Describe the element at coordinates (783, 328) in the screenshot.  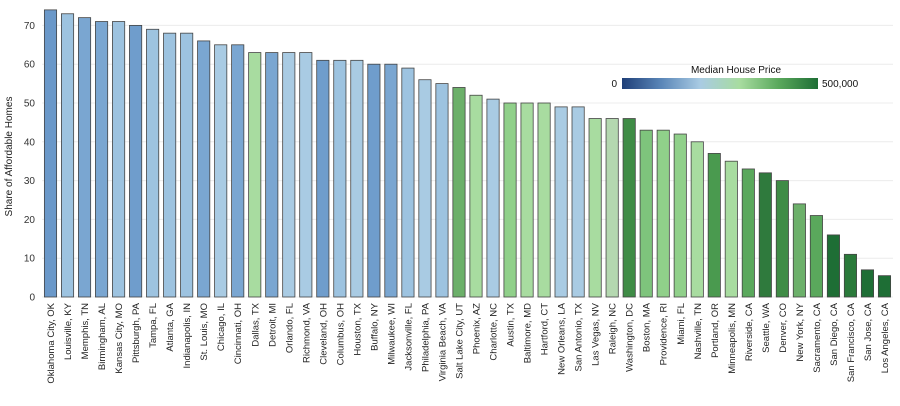
I see `x-tick-label: Denver, CO` at that location.